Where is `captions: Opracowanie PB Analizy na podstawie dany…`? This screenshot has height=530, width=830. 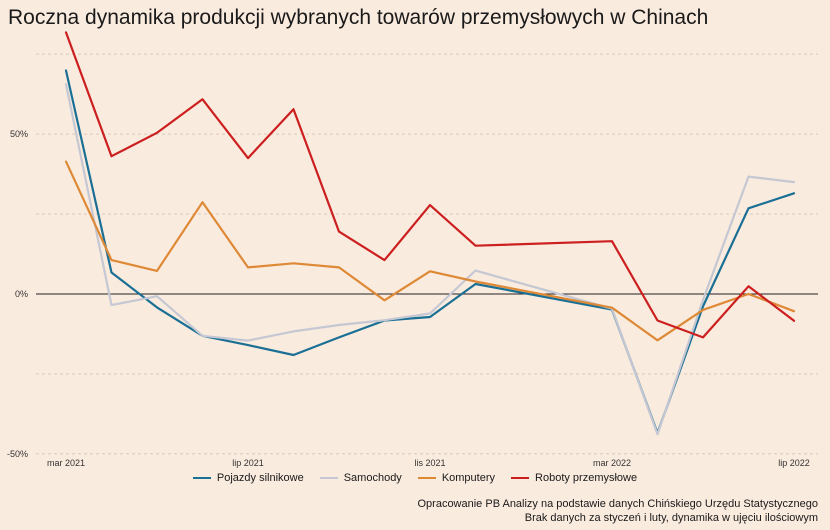
captions: Opracowanie PB Analizy na podstawie dany… is located at coordinates (617, 511).